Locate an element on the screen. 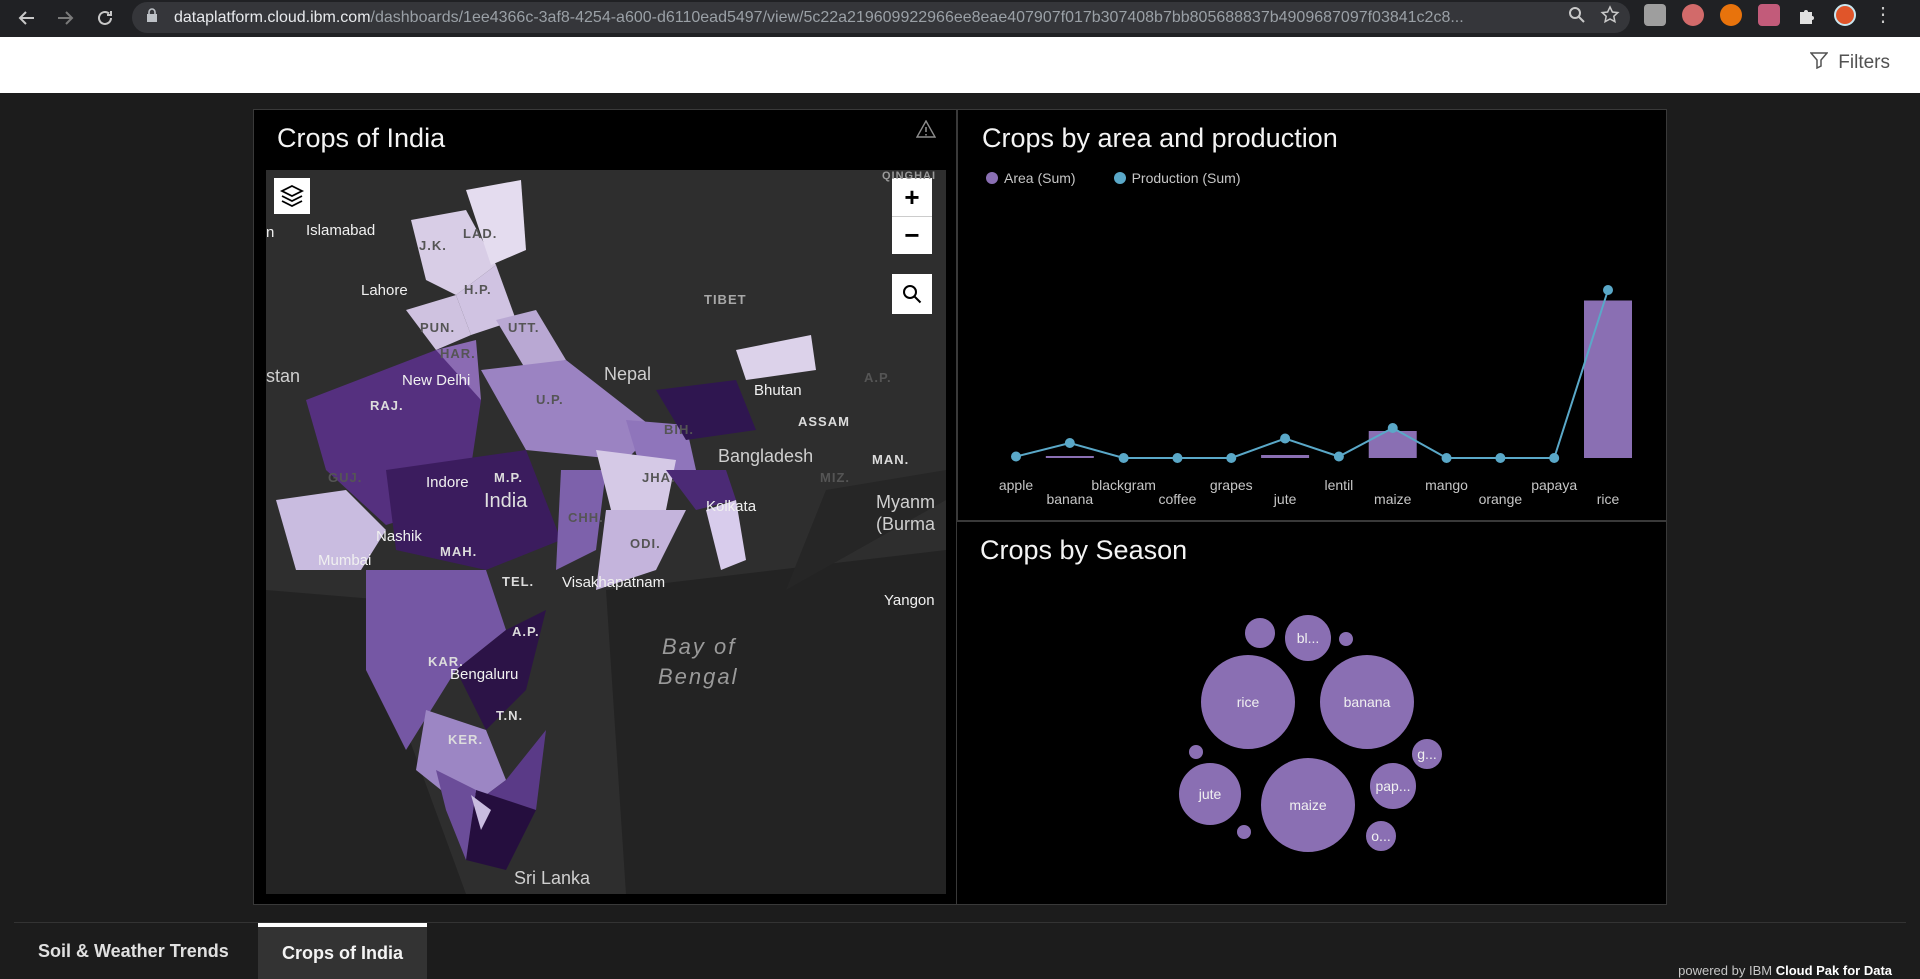 The width and height of the screenshot is (1920, 979). map-label-india: India is located at coordinates (506, 501).